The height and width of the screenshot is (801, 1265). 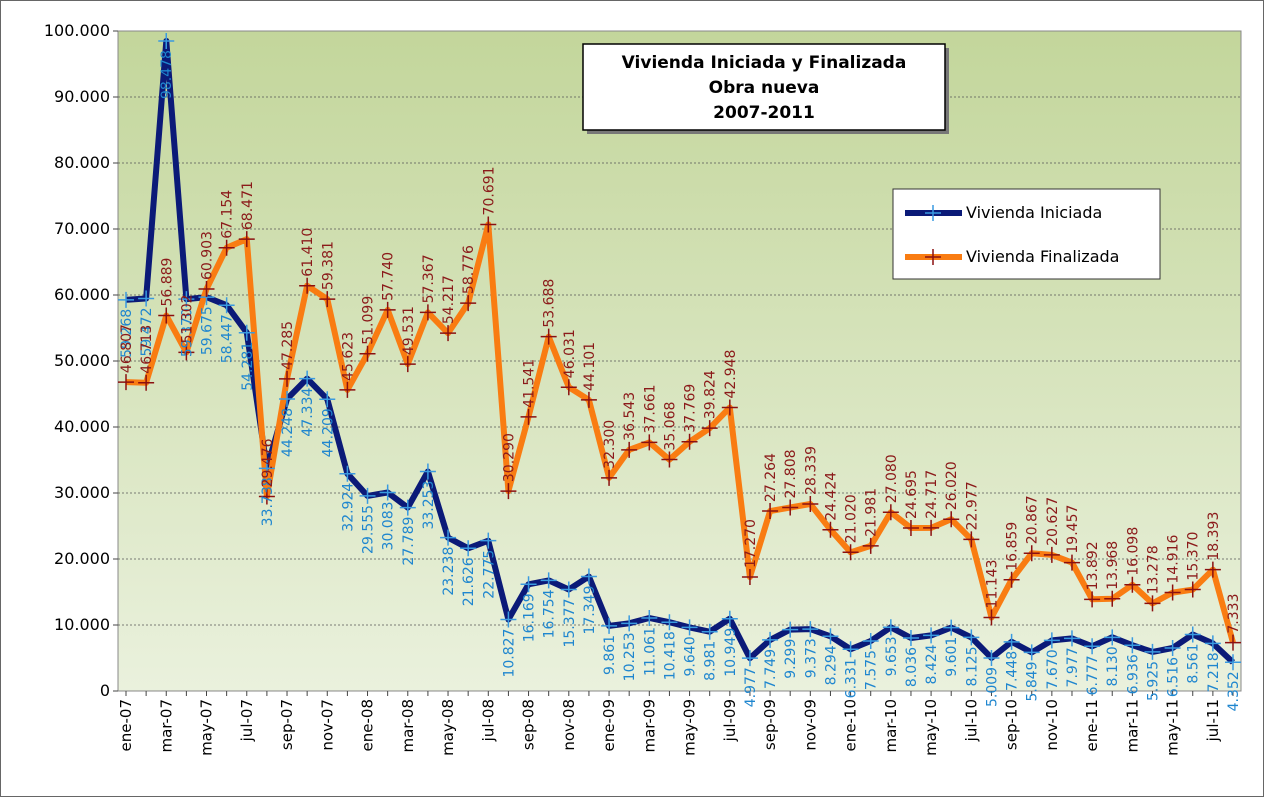 What do you see at coordinates (328, 432) in the screenshot?
I see `data-label: 44.209` at bounding box center [328, 432].